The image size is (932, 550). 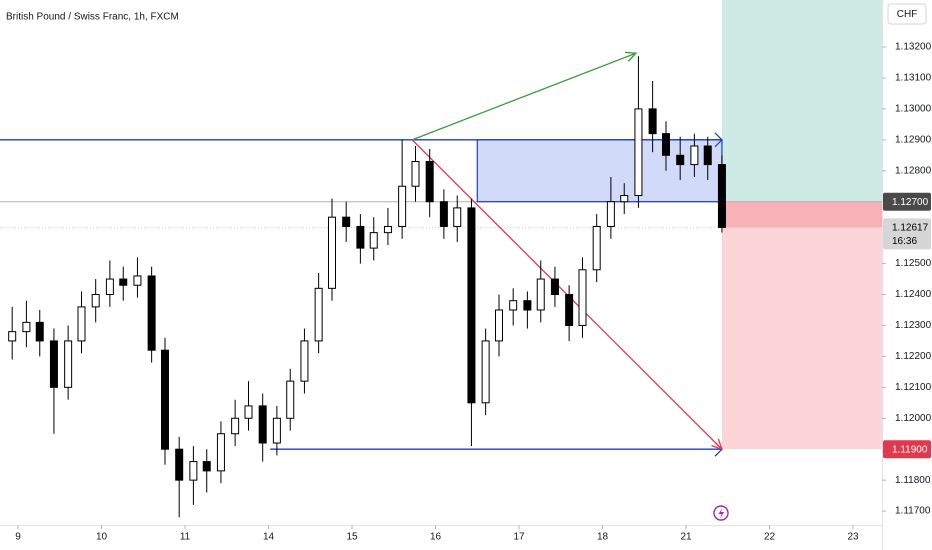 I want to click on price-label: 1.12617, so click(x=910, y=228).